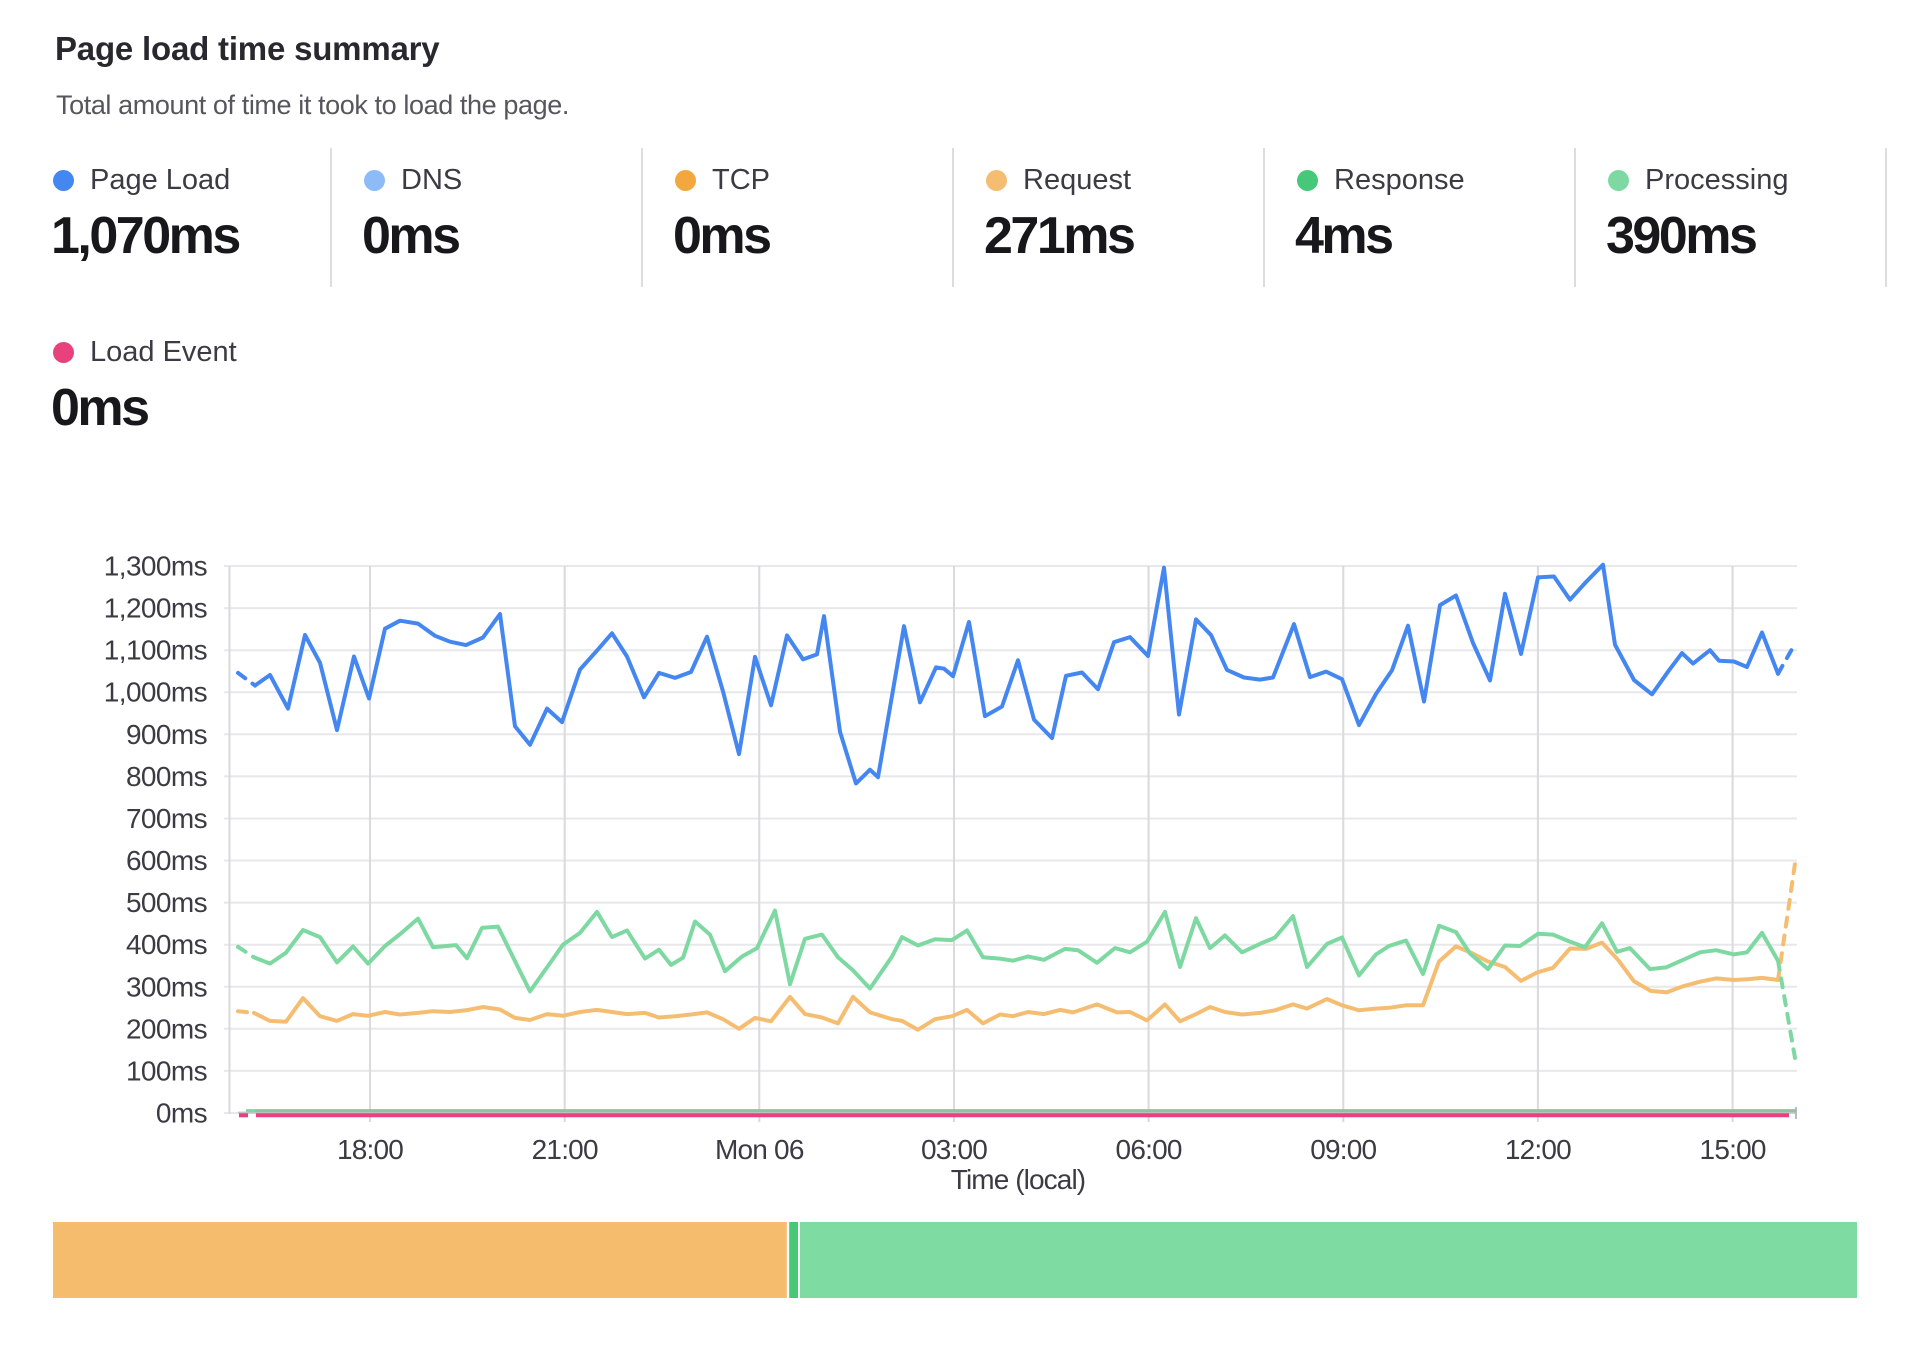 This screenshot has width=1910, height=1352. What do you see at coordinates (166, 818) in the screenshot?
I see `svg-text: 700ms` at bounding box center [166, 818].